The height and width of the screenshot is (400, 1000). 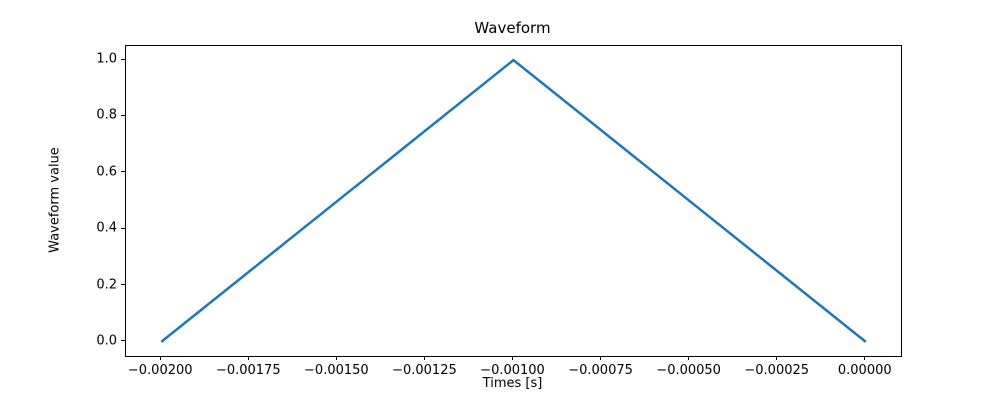 What do you see at coordinates (55, 200) in the screenshot?
I see `y-axis-label: Waveform value` at bounding box center [55, 200].